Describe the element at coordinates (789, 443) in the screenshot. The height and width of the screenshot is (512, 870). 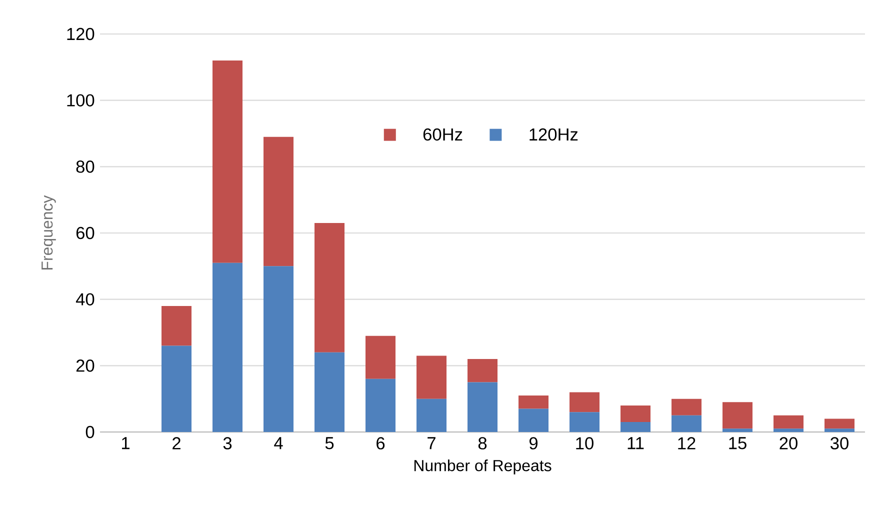
I see `x-tick-label: 20` at that location.